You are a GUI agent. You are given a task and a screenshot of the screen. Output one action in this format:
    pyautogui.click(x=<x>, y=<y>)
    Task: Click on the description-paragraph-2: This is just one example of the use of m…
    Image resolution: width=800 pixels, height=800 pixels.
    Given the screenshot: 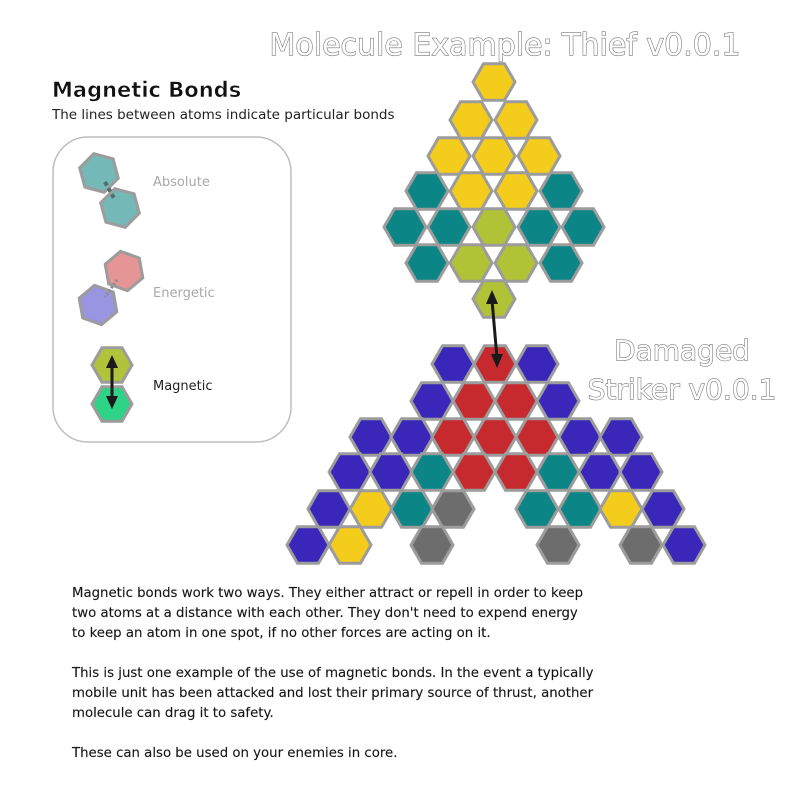 What is the action you would take?
    pyautogui.click(x=372, y=694)
    